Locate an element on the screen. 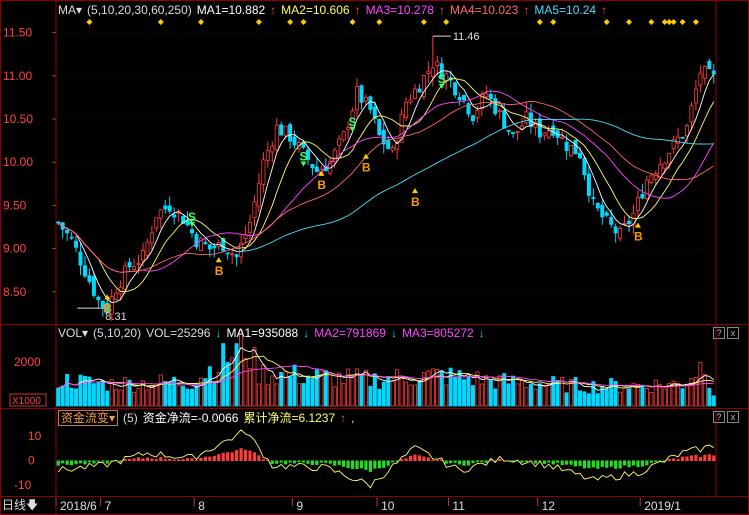  vol-unit-label: X1000 is located at coordinates (26, 401).